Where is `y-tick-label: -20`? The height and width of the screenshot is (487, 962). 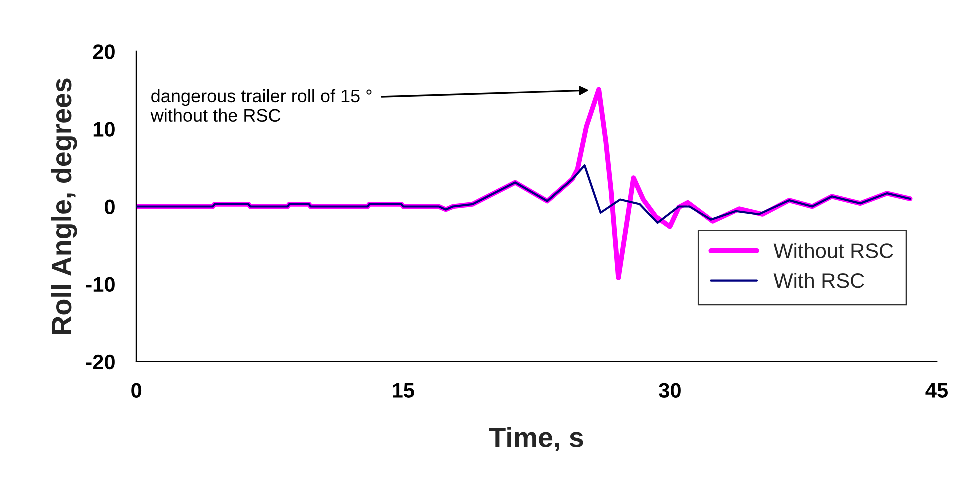 y-tick-label: -20 is located at coordinates (100, 362).